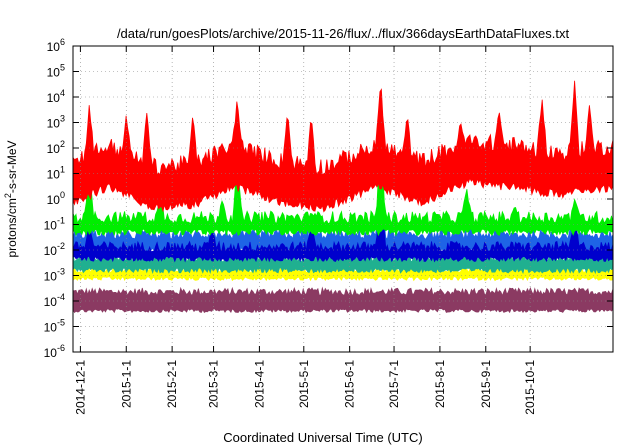  I want to click on y-tick-label: 10⁻⁶, so click(54, 351).